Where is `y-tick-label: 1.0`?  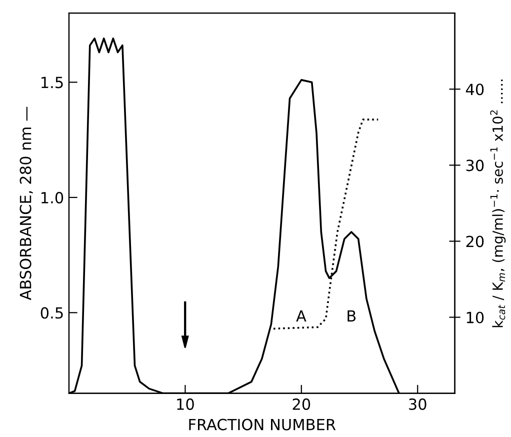 y-tick-label: 1.0 is located at coordinates (53, 198).